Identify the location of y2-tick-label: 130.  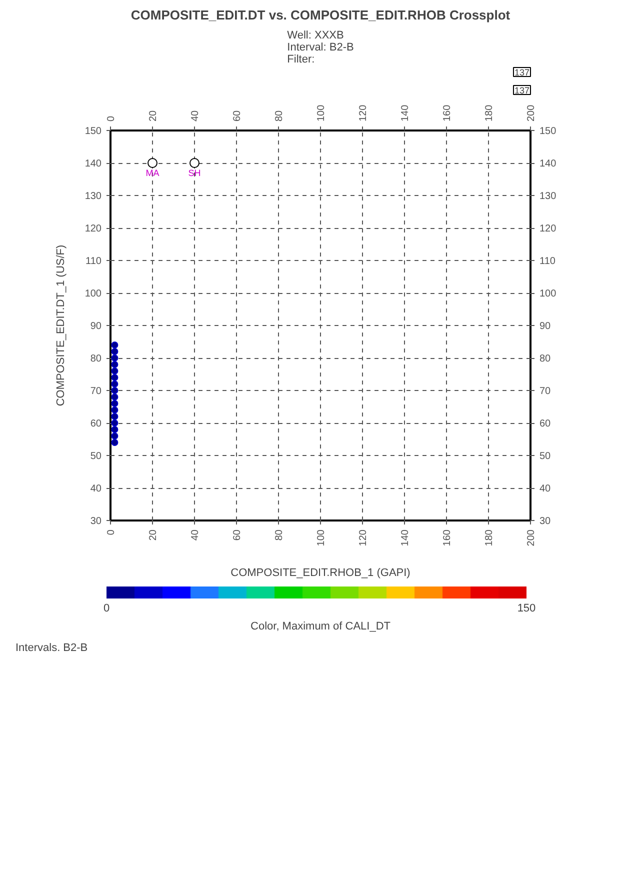
(548, 196).